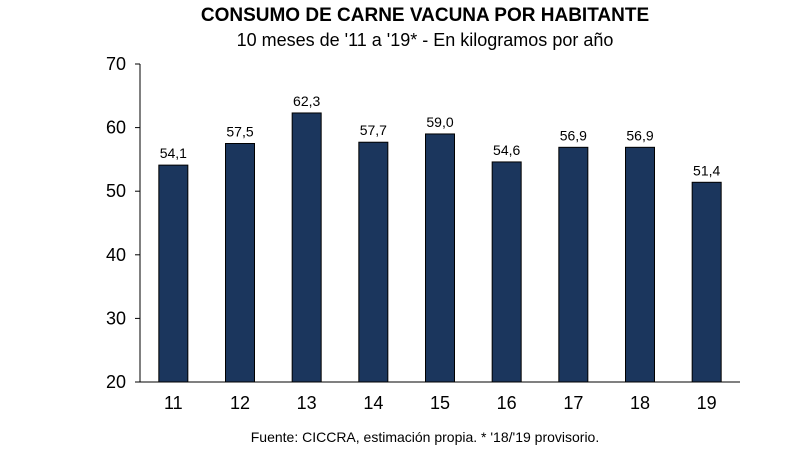 This screenshot has height=450, width=800. What do you see at coordinates (507, 403) in the screenshot?
I see `x-tick-label: 16` at bounding box center [507, 403].